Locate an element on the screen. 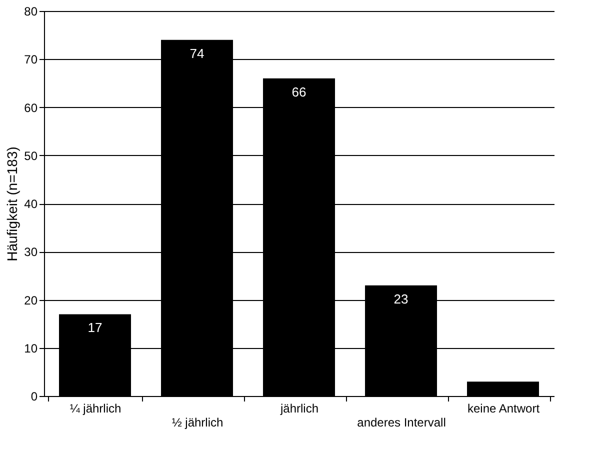 The width and height of the screenshot is (603, 452). x-tick-label: keine Antwort is located at coordinates (503, 409).